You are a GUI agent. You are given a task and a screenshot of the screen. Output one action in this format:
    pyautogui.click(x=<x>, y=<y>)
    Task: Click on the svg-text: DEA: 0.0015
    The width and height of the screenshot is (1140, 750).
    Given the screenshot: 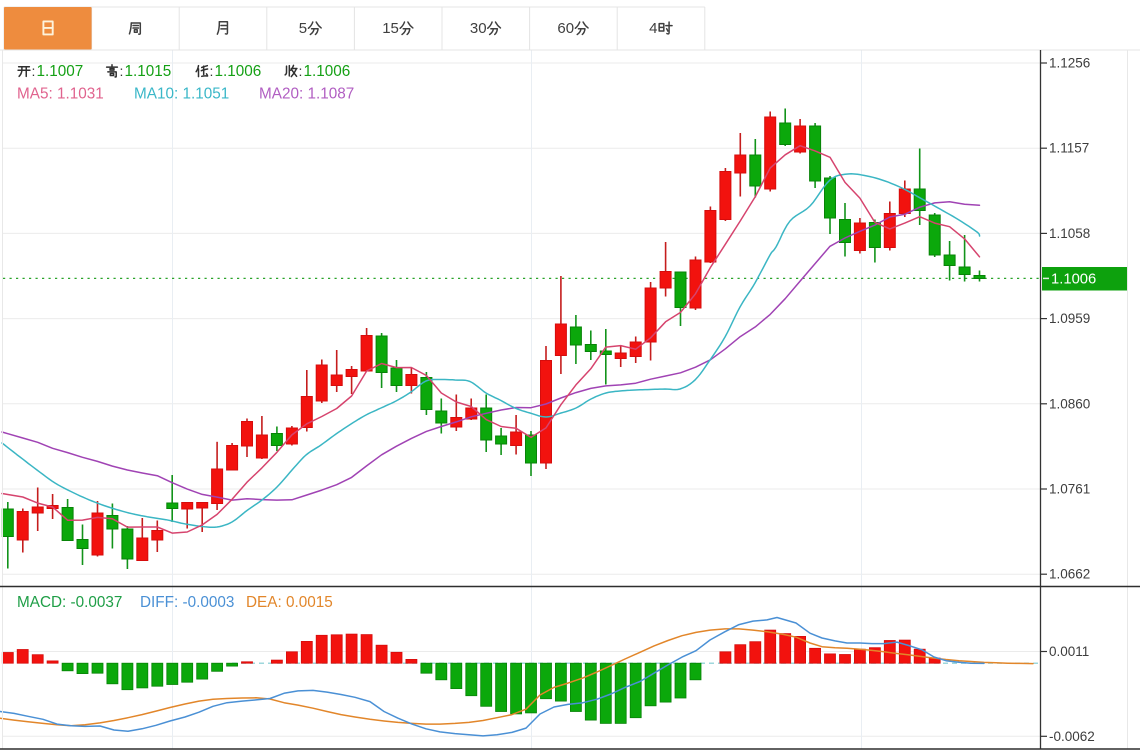 What is the action you would take?
    pyautogui.click(x=289, y=602)
    